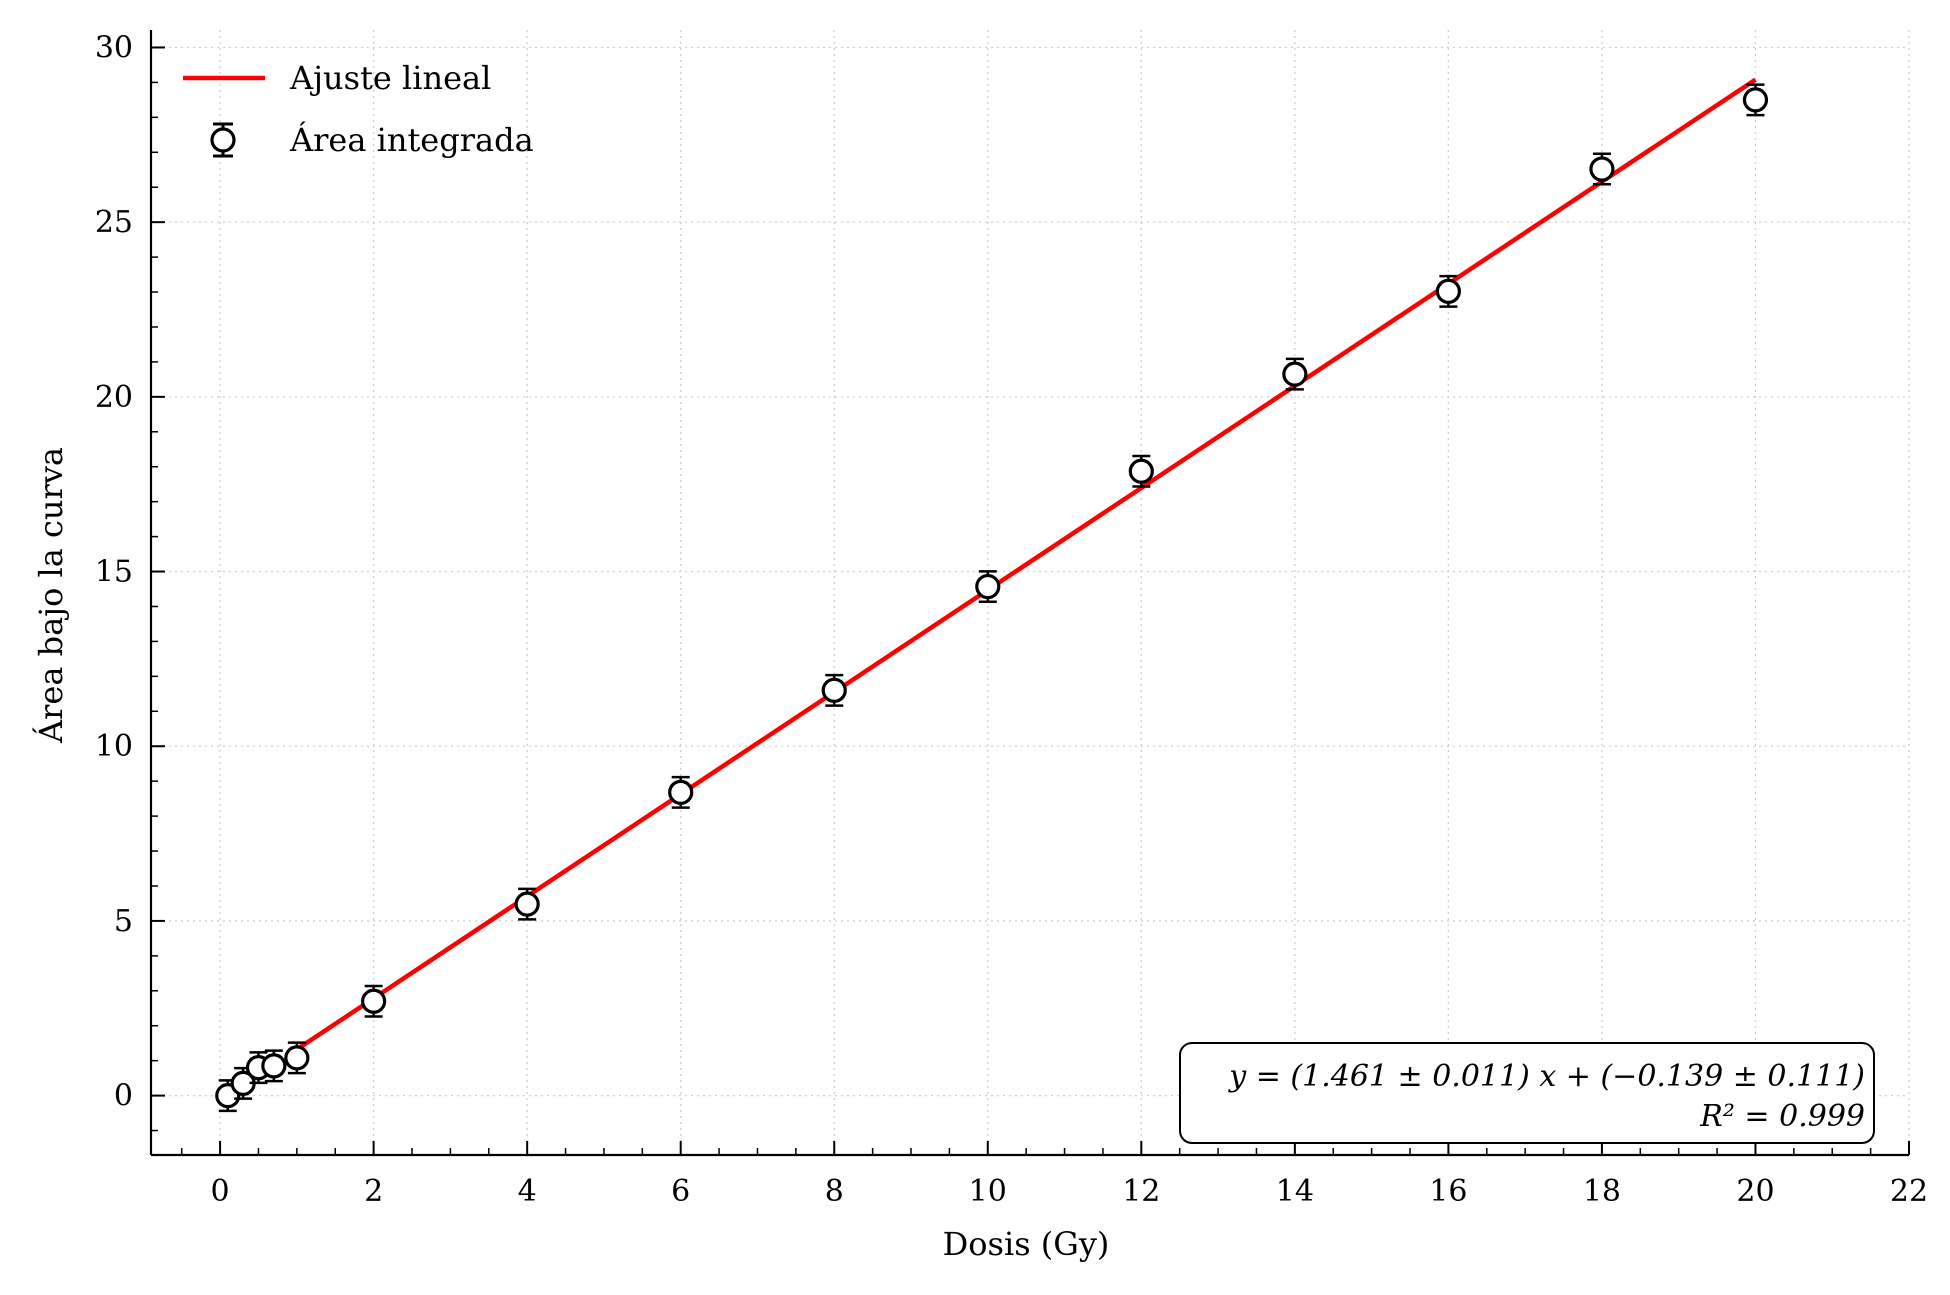 The width and height of the screenshot is (1950, 1295). I want to click on x-tick-label: 8, so click(834, 1191).